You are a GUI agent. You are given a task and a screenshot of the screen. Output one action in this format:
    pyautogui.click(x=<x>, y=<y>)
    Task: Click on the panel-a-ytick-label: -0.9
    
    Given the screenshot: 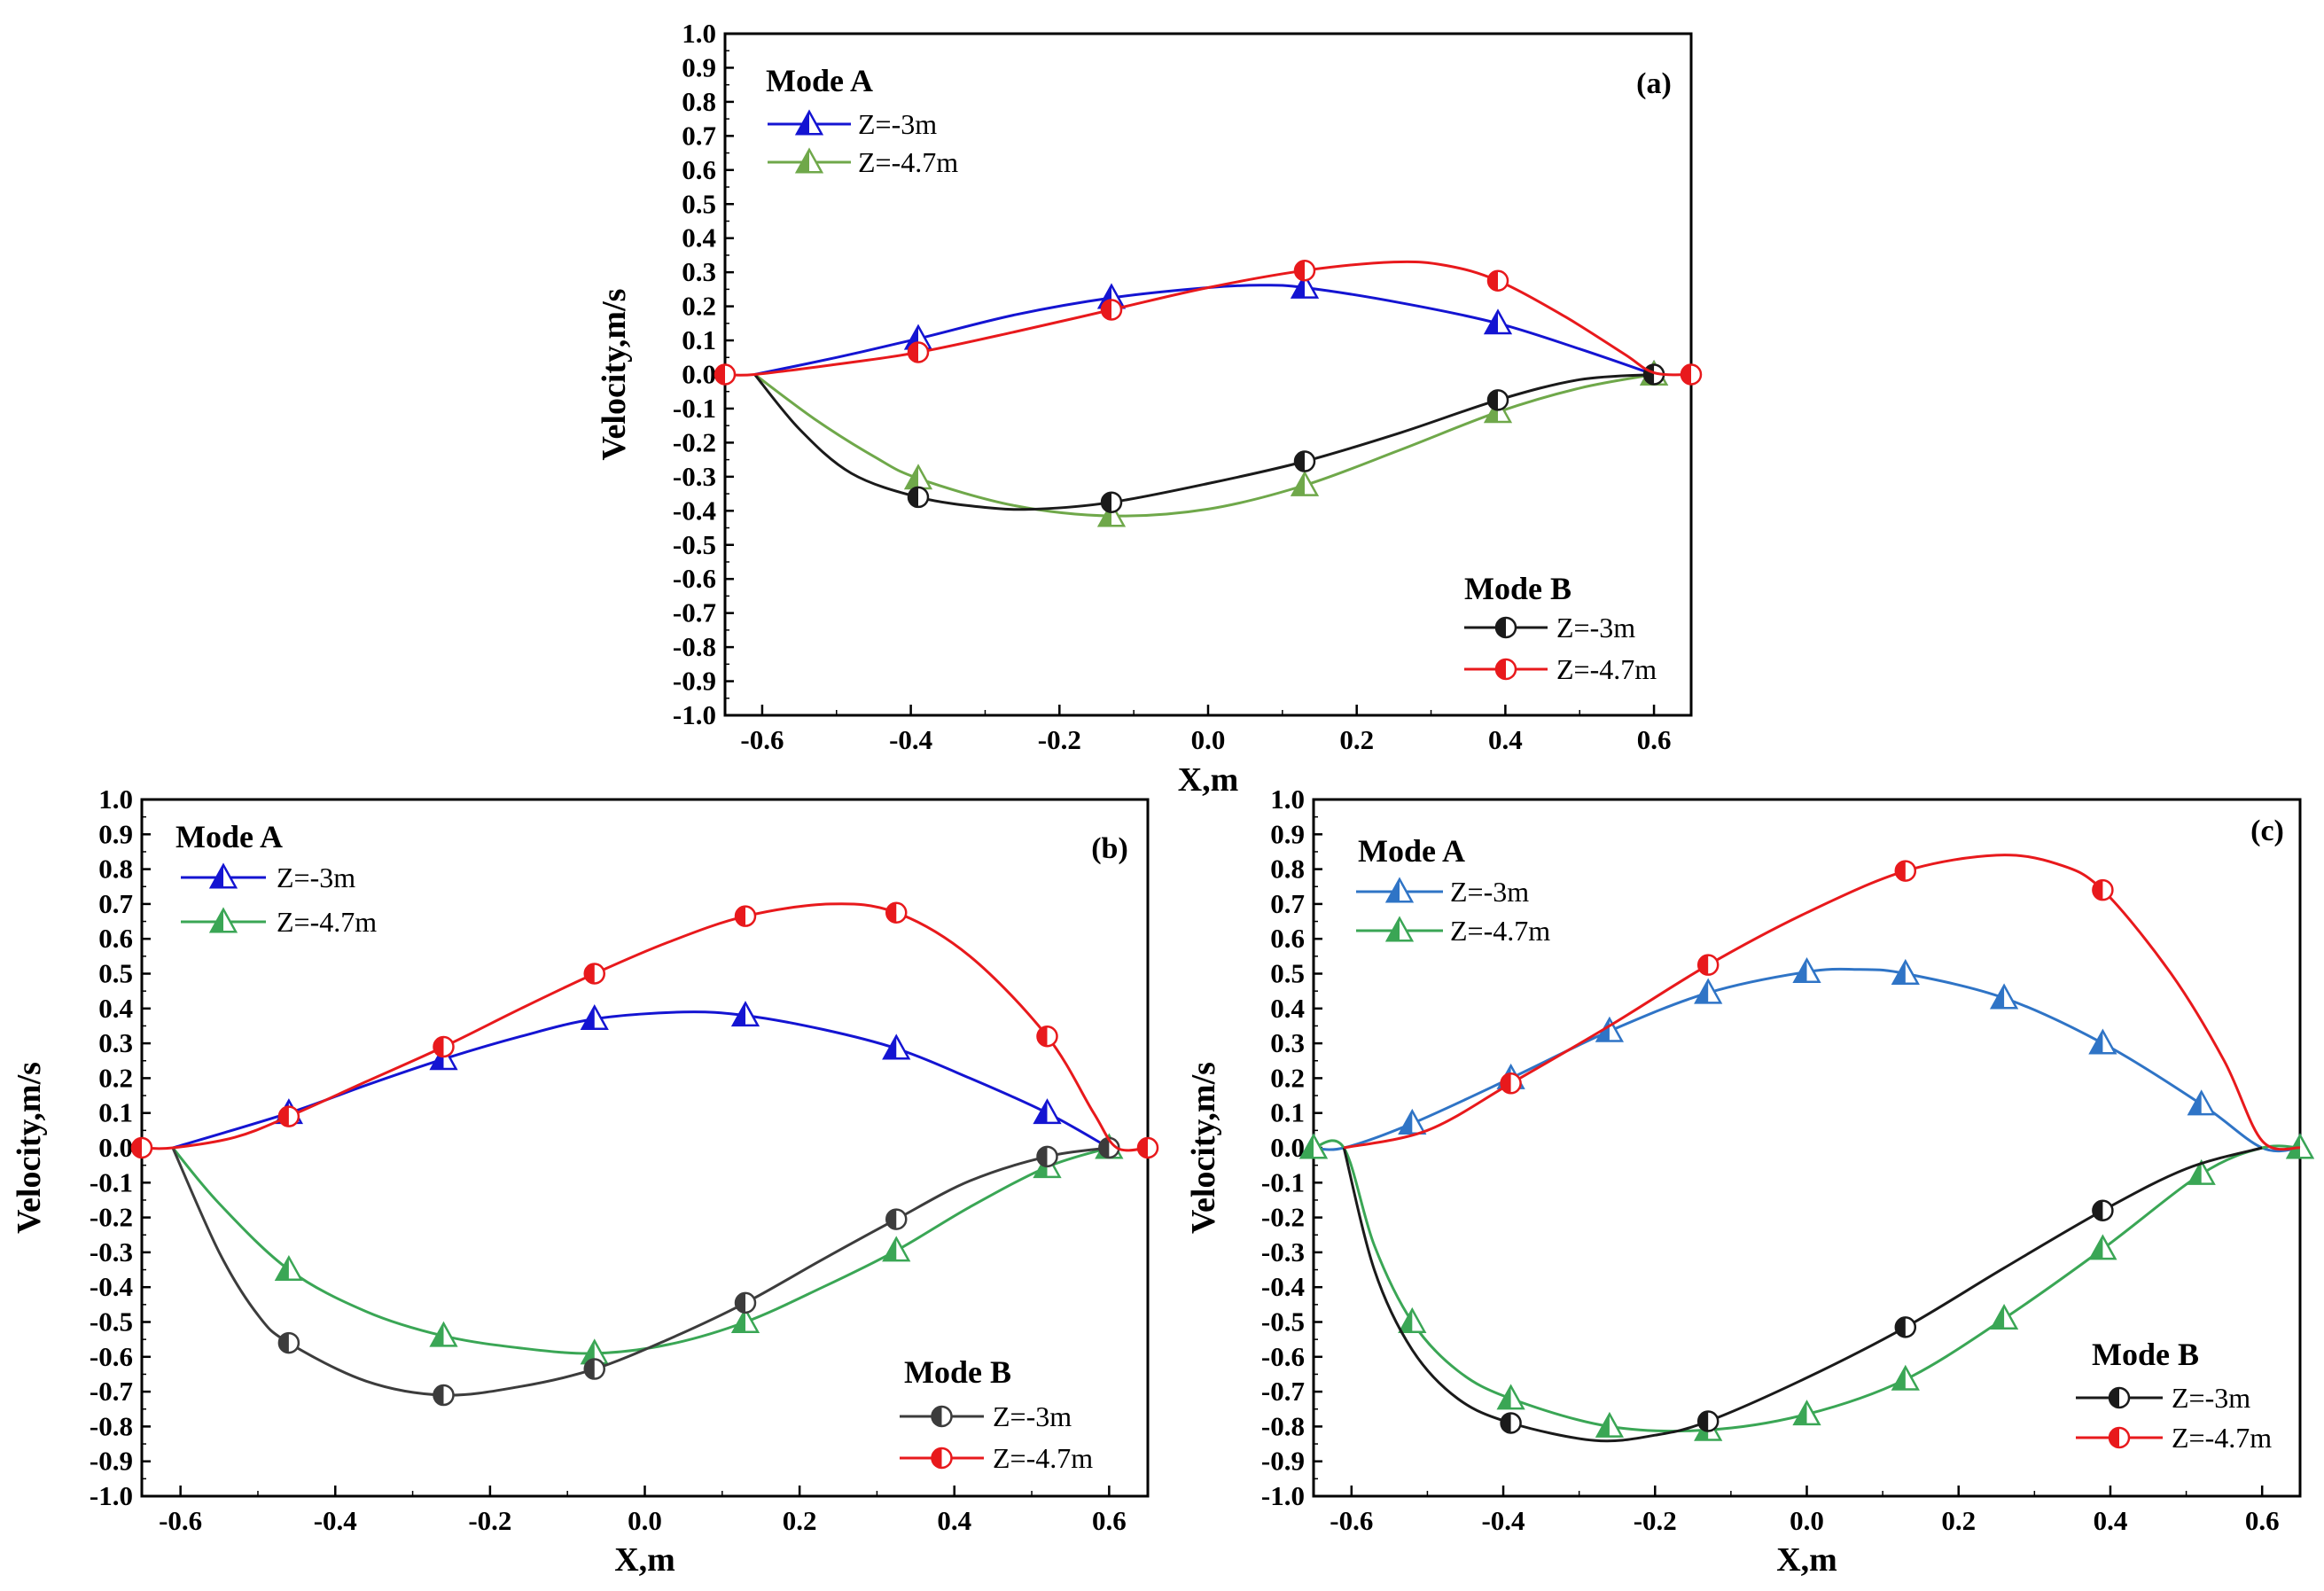 What is the action you would take?
    pyautogui.click(x=695, y=681)
    